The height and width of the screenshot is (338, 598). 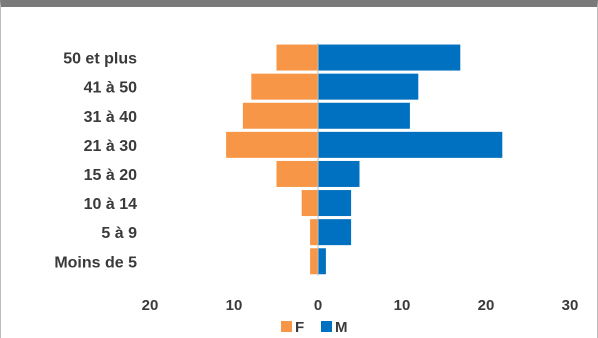 I want to click on x-tick-label: 30, so click(x=570, y=305).